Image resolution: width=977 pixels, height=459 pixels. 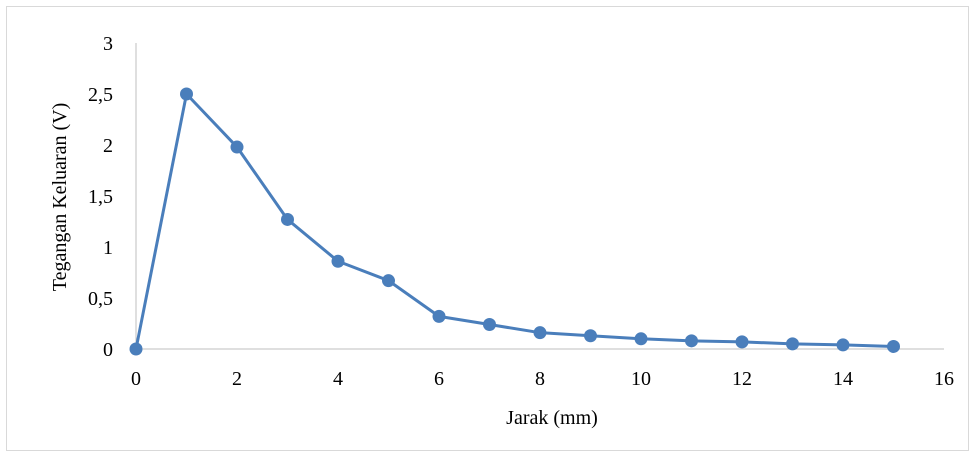 What do you see at coordinates (60, 197) in the screenshot?
I see `y-axis-title: Tegangan Keluaran (V)` at bounding box center [60, 197].